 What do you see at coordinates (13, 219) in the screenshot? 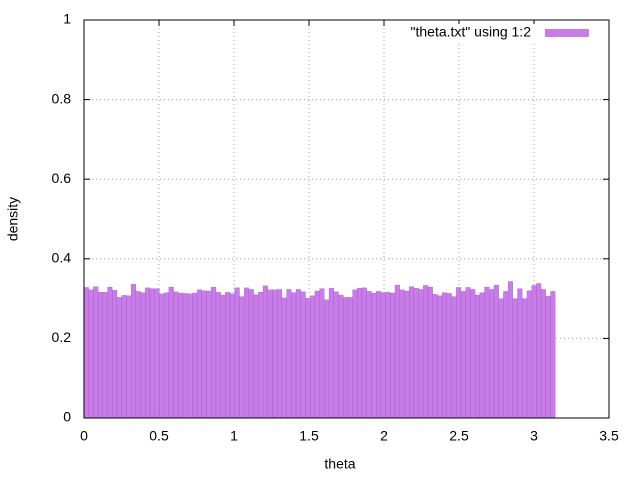
I see `y-axis-label: density` at bounding box center [13, 219].